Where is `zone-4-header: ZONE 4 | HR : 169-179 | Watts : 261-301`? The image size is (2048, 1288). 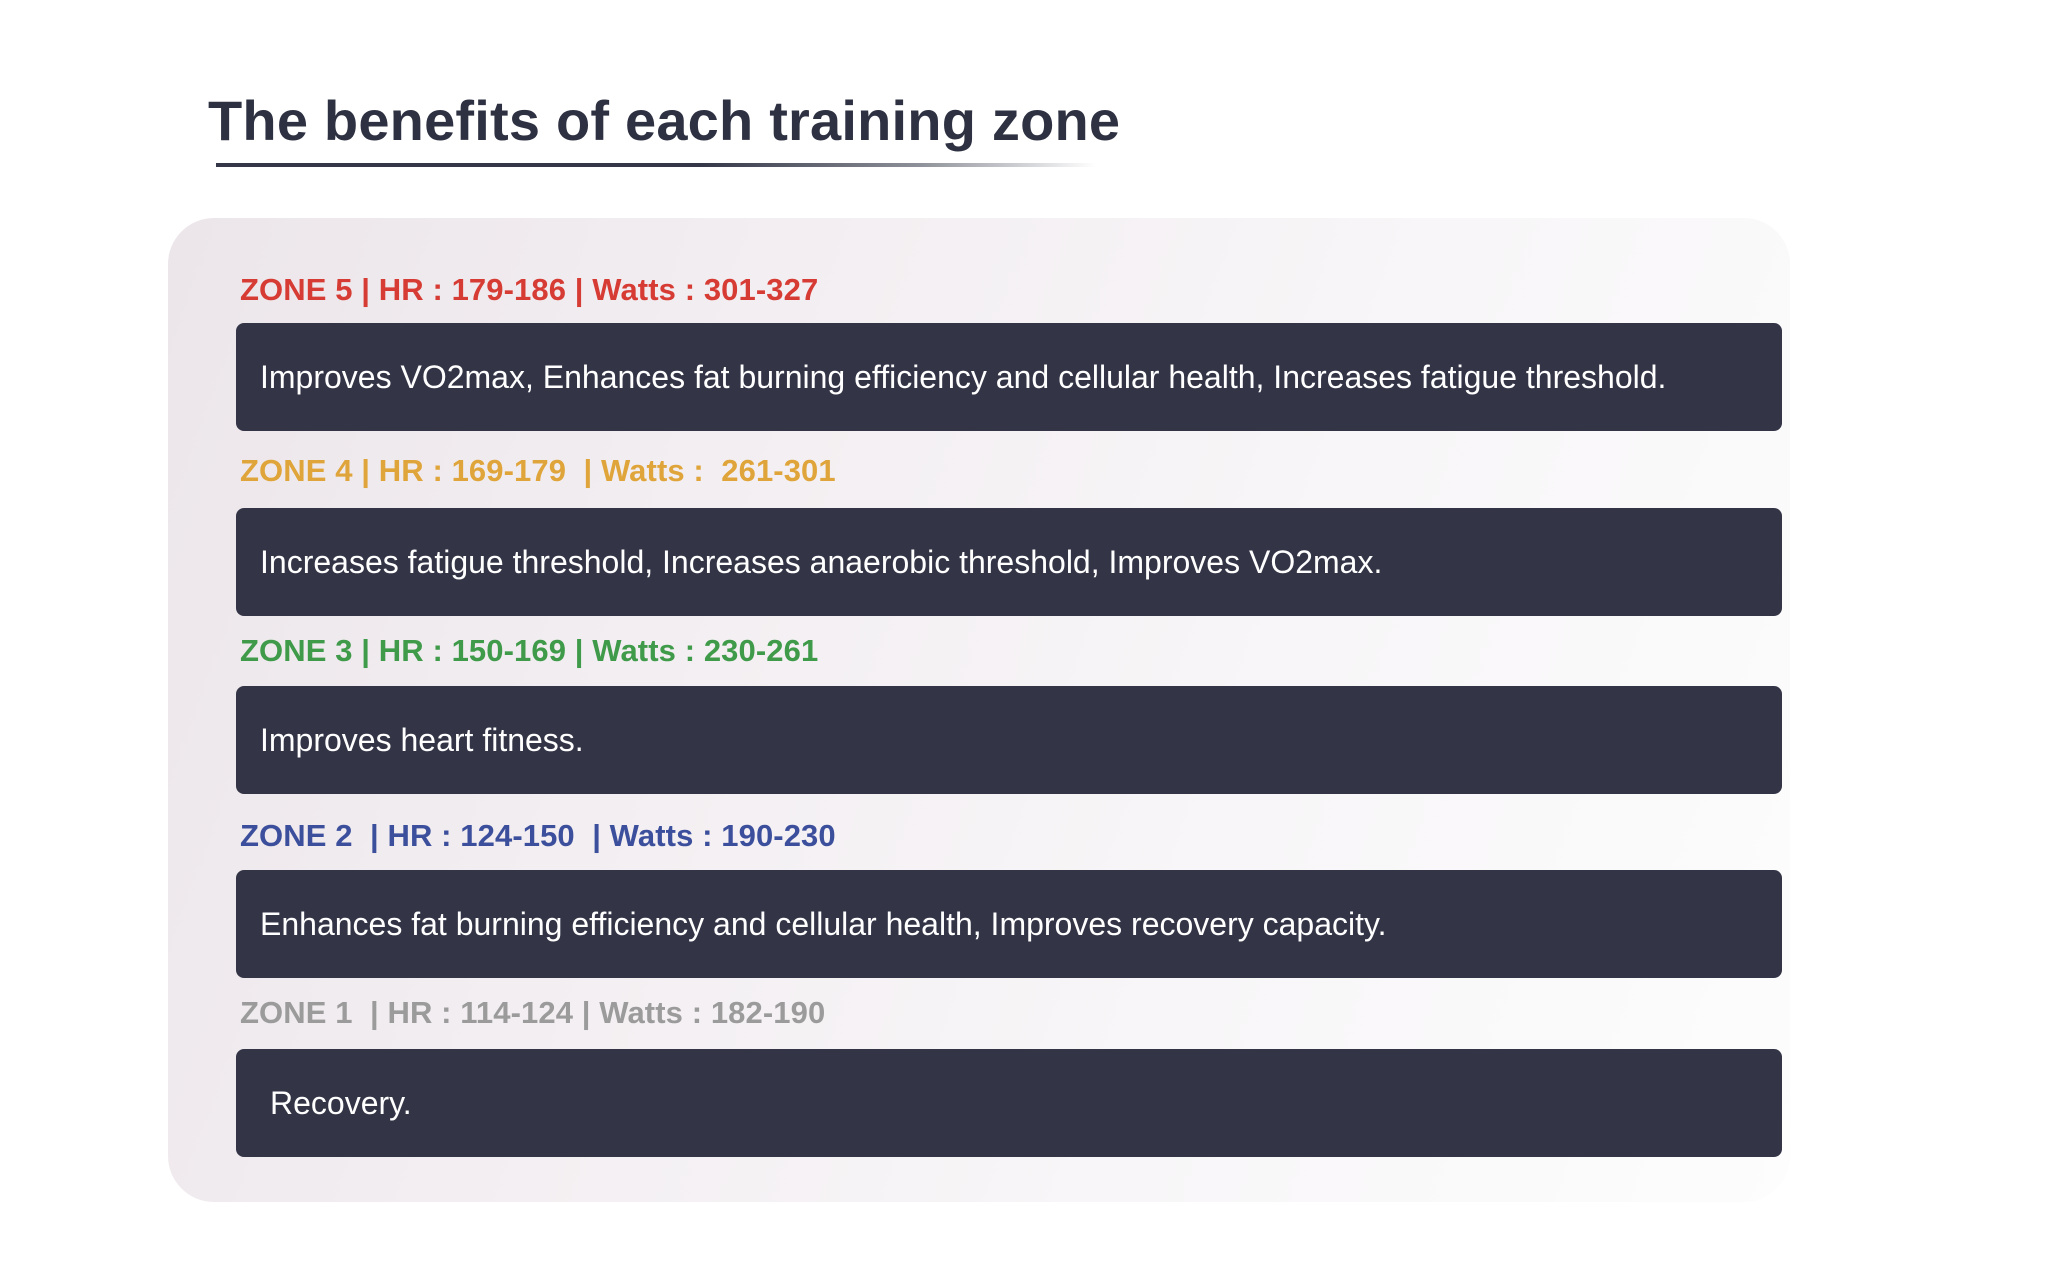
zone-4-header: ZONE 4 | HR : 169-179 | Watts : 261-301 is located at coordinates (538, 470).